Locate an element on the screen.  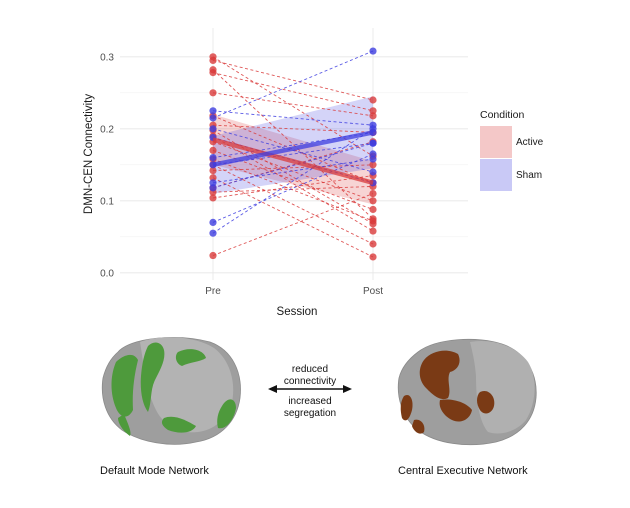
x-tick-label: Post is located at coordinates (373, 291).